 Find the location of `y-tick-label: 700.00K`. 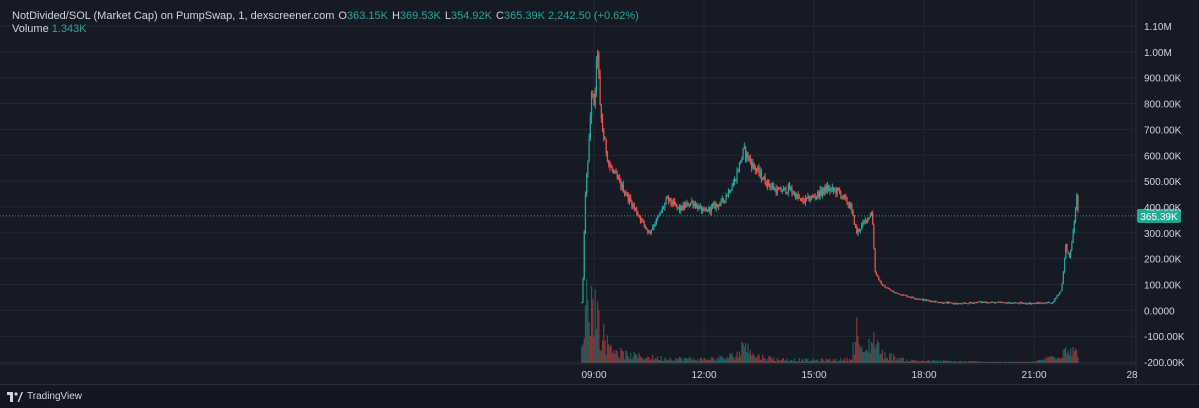

y-tick-label: 700.00K is located at coordinates (1163, 130).